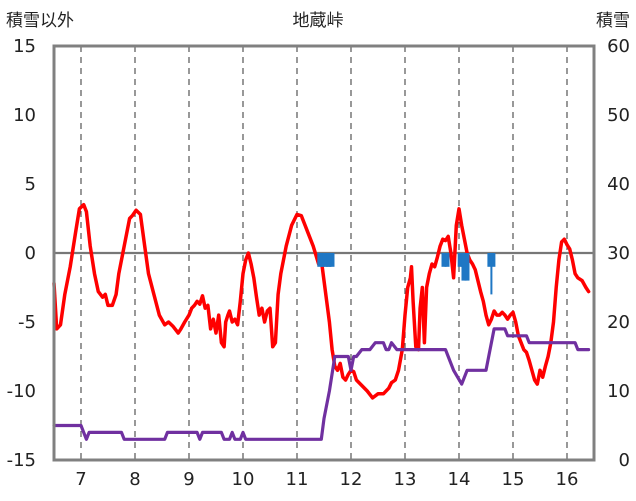 The height and width of the screenshot is (501, 636). What do you see at coordinates (618, 115) in the screenshot?
I see `right-tick-label: 50` at bounding box center [618, 115].